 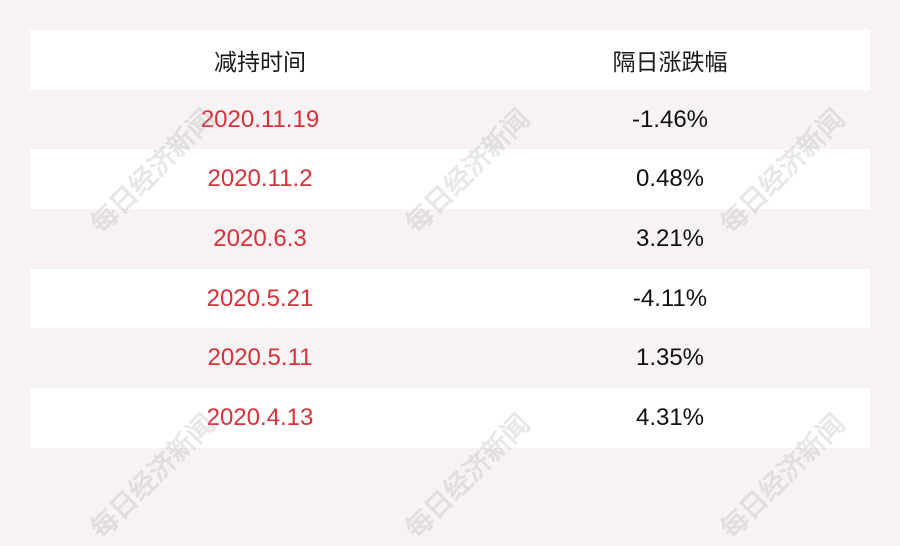 I want to click on change-cell: 3.21%, so click(x=670, y=238).